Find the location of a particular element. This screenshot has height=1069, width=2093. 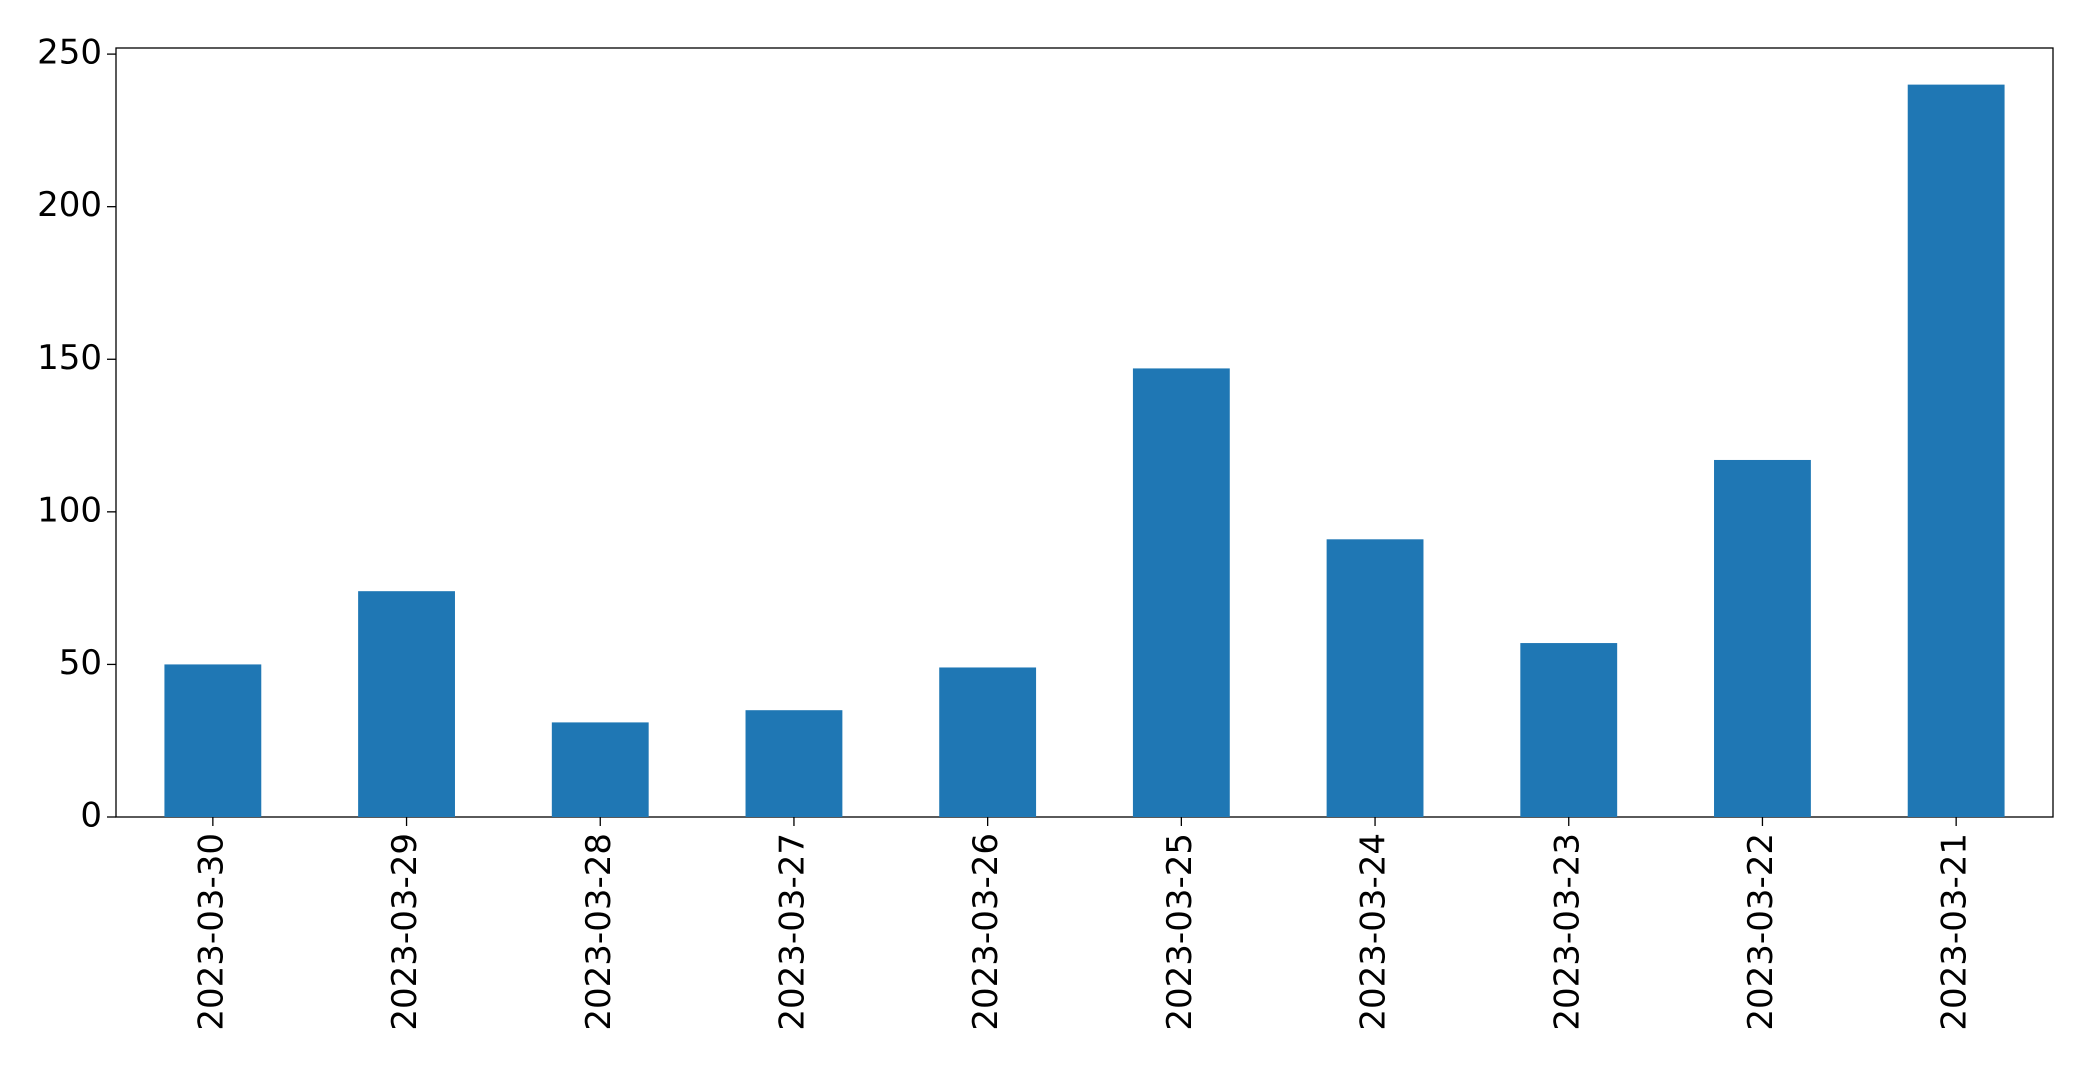

x-tick-label: 2023-03-28 is located at coordinates (599, 932).